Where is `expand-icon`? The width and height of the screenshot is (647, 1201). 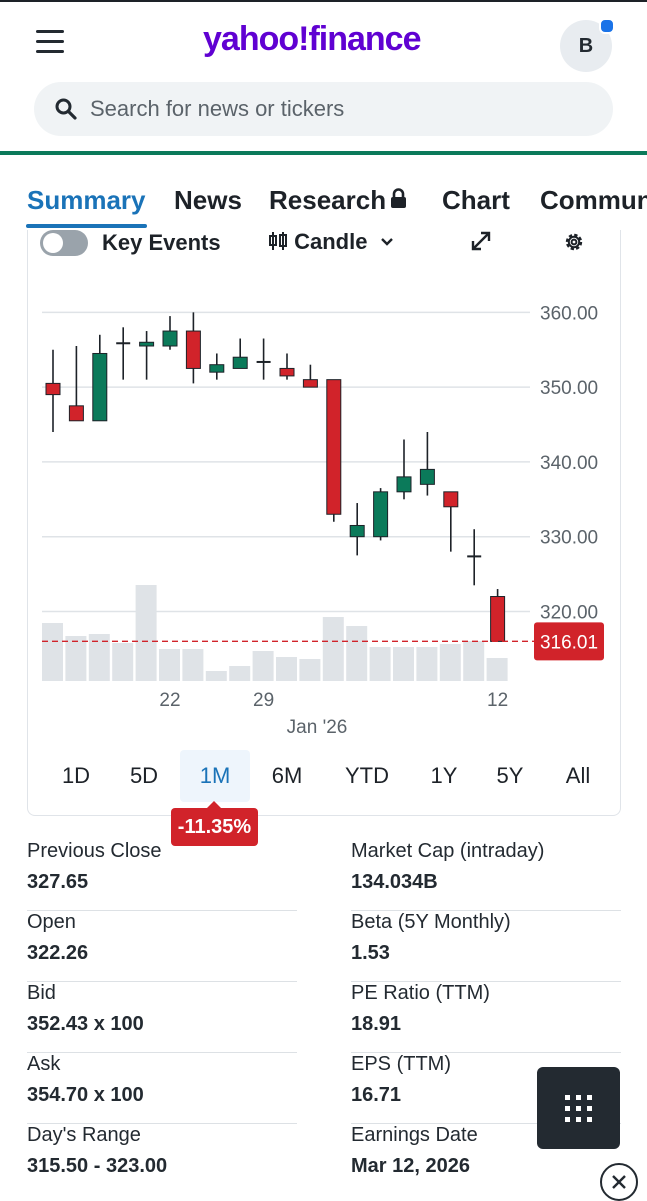 expand-icon is located at coordinates (481, 241).